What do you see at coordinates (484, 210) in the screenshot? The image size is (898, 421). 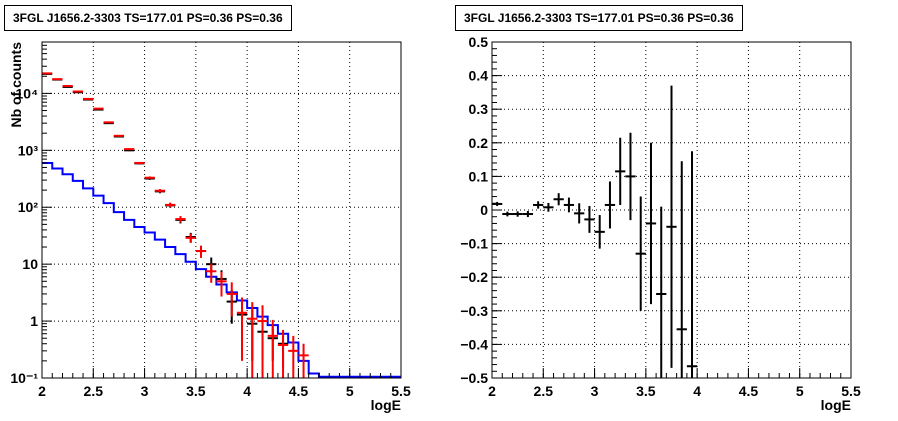 I see `y-tick-label: 0` at bounding box center [484, 210].